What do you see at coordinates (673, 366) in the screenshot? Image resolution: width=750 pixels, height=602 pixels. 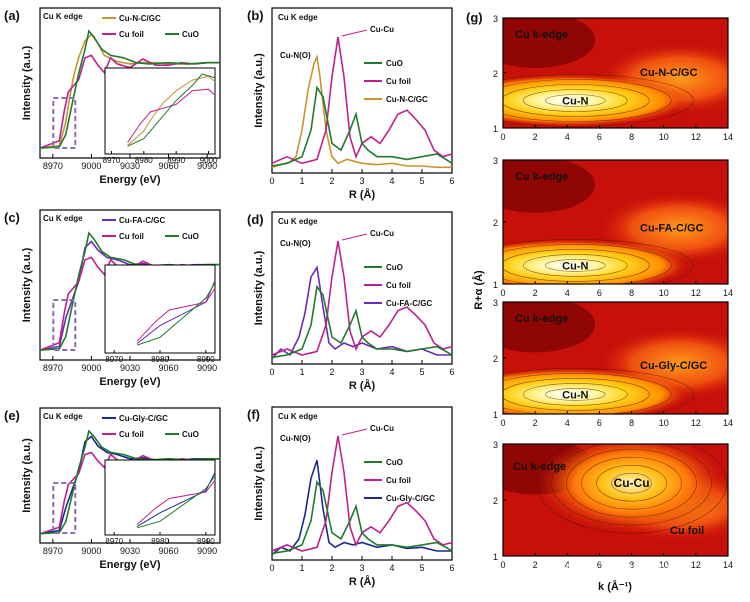 I see `wavelet-label-sample: Cu-Gly-C/GC` at bounding box center [673, 366].